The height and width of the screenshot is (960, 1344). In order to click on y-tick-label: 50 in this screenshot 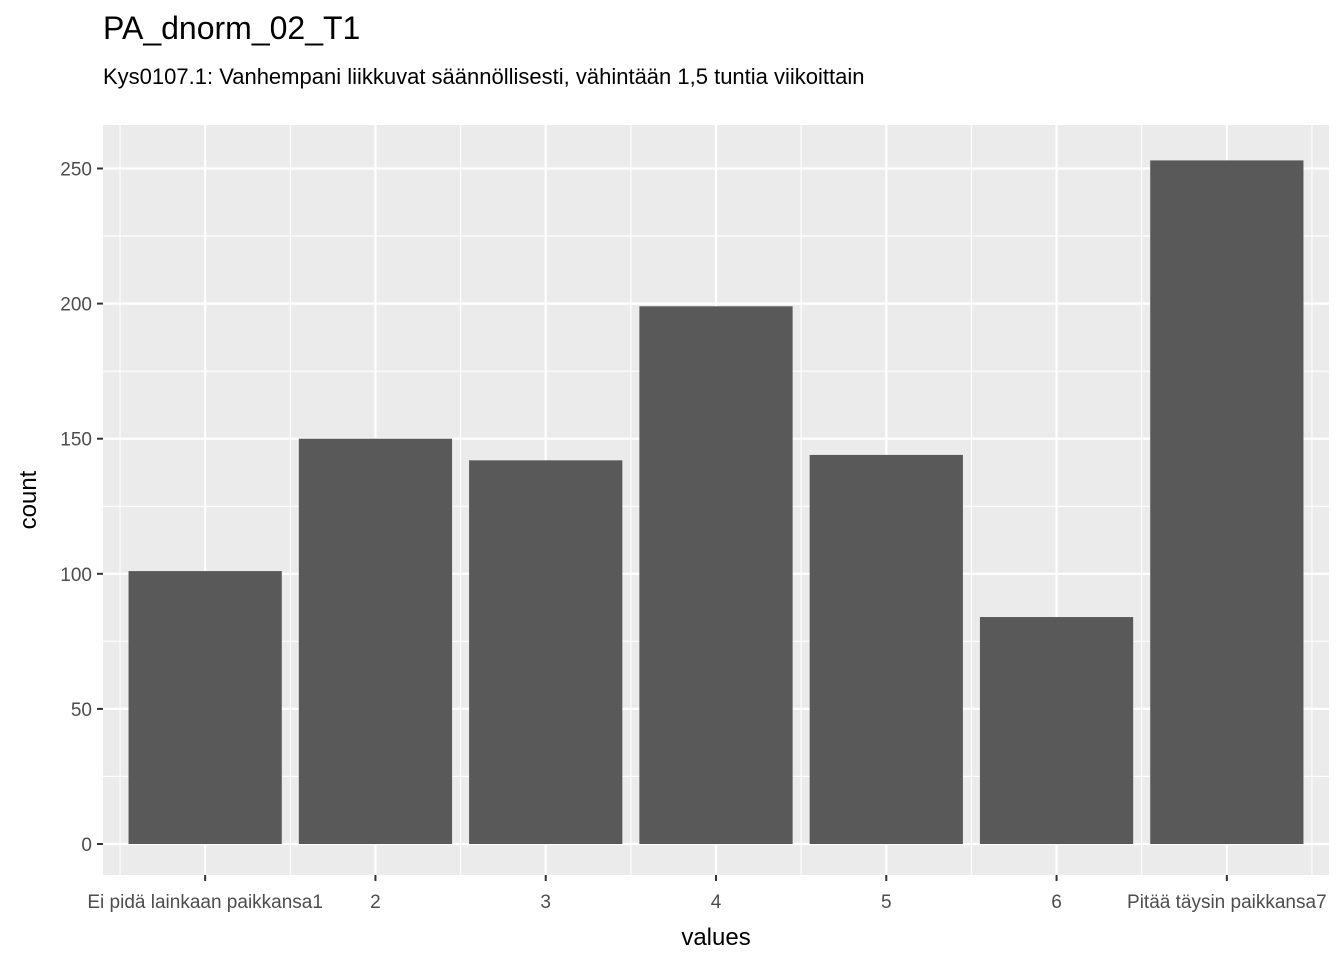, I will do `click(81, 710)`.